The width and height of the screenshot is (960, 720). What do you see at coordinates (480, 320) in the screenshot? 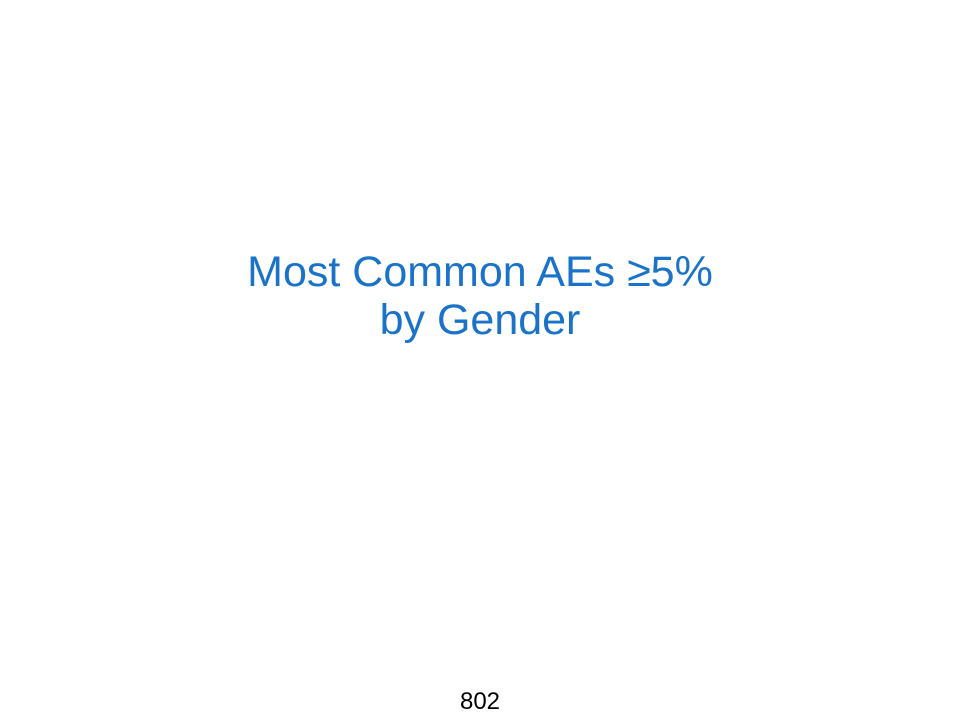
I see `slide-title-line-2: by Gender` at bounding box center [480, 320].